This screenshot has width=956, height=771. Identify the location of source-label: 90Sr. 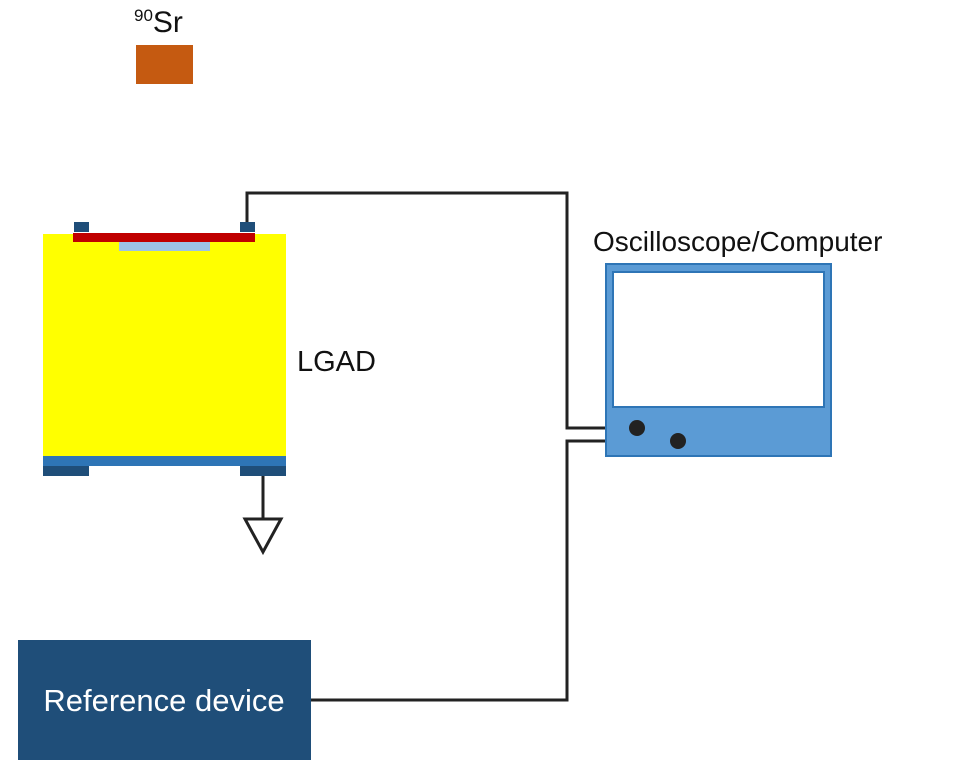
(158, 22).